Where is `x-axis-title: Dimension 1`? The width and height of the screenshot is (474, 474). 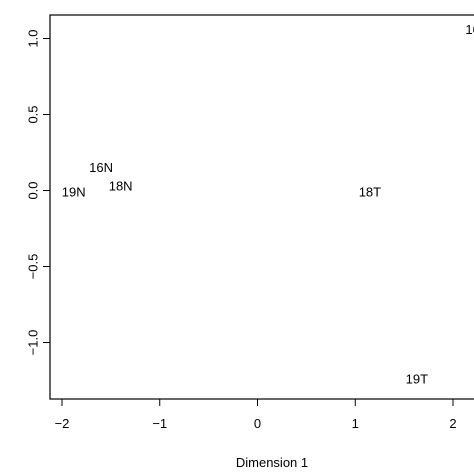
x-axis-title: Dimension 1 is located at coordinates (272, 462).